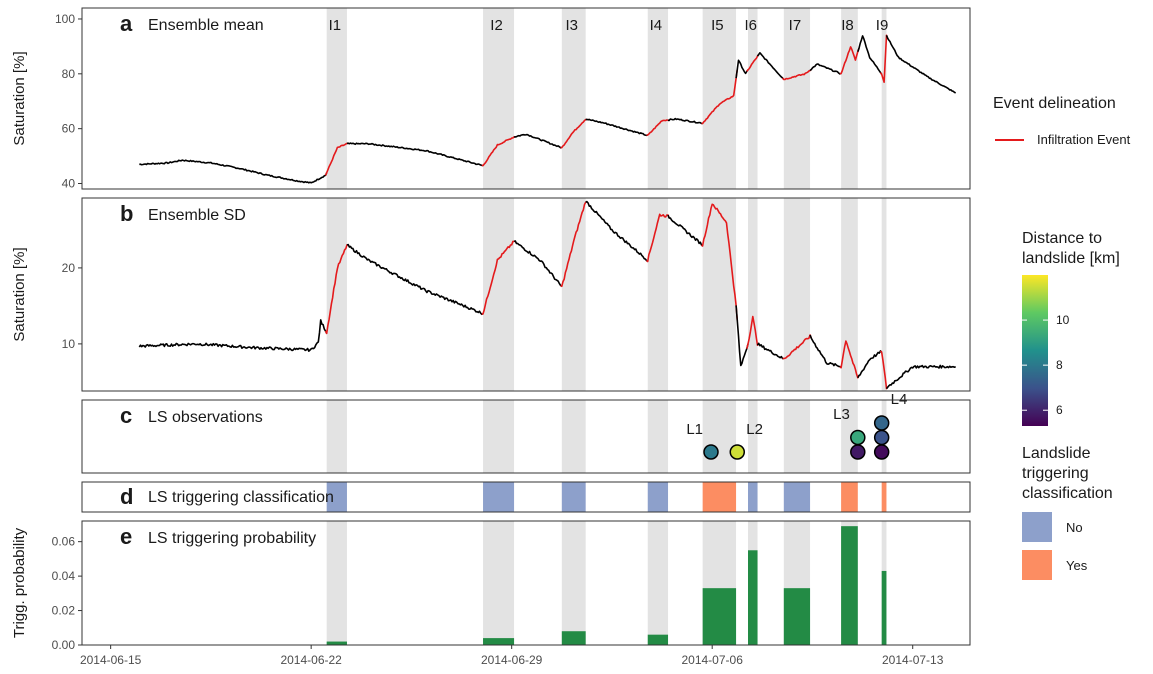 The image size is (1153, 674). Describe the element at coordinates (1062, 238) in the screenshot. I see `legend-title-distance: Distance to` at that location.